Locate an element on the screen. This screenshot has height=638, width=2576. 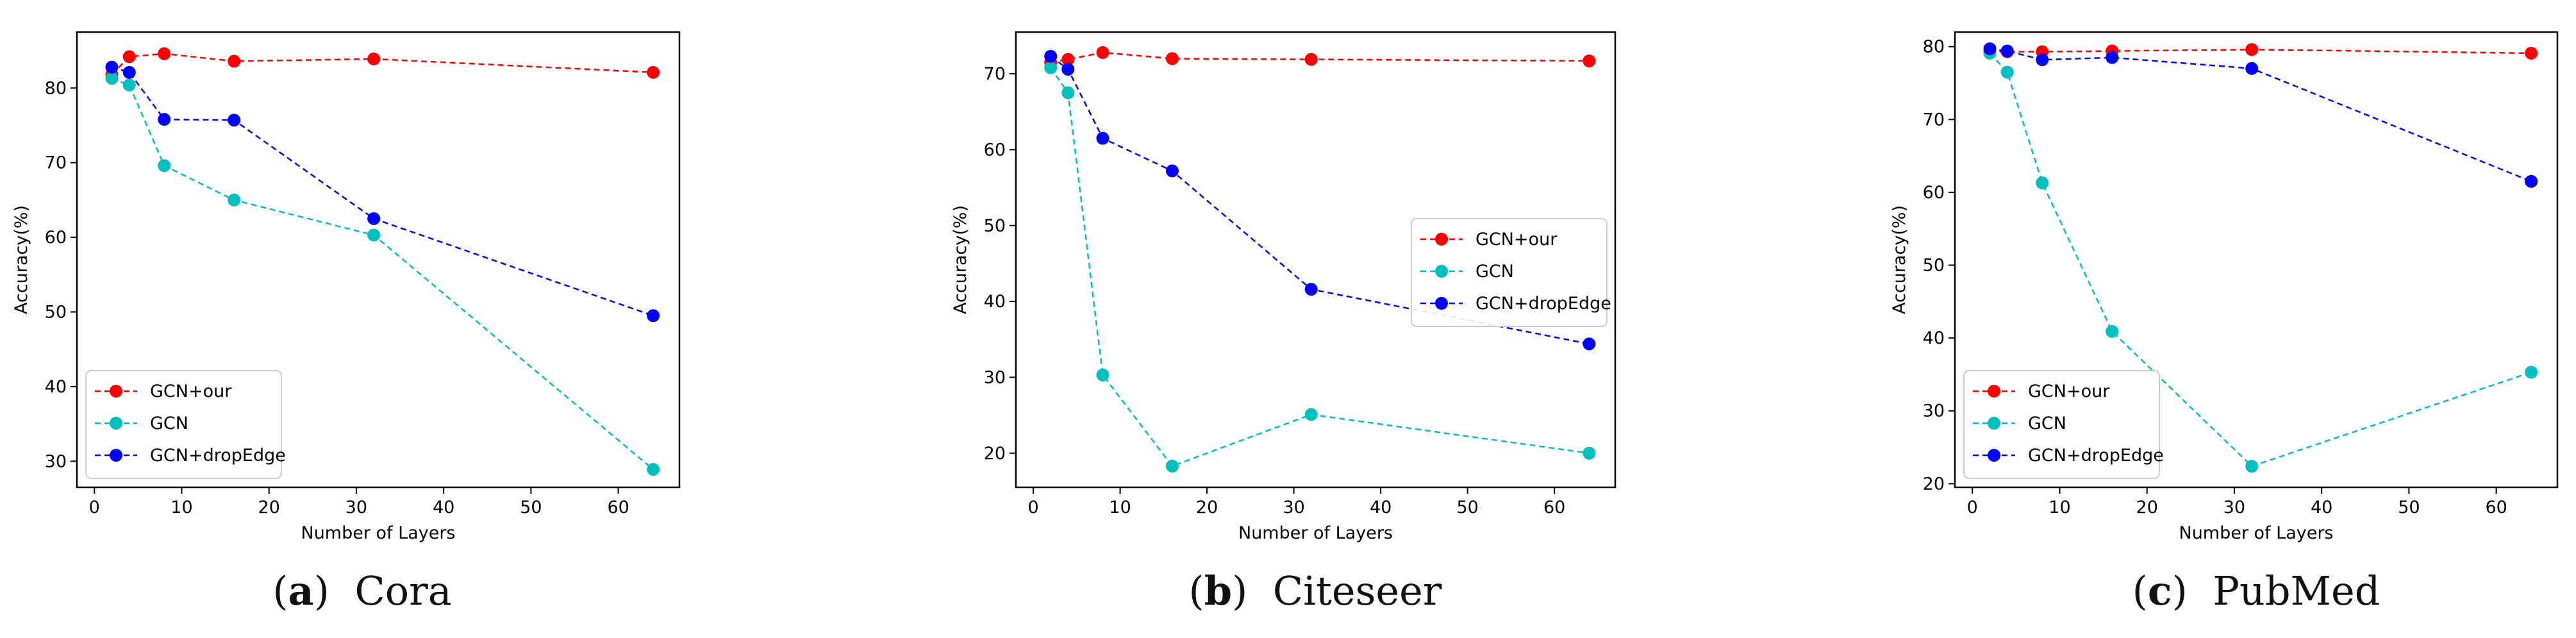
panel-caption: (b) Citeseer is located at coordinates (1315, 590).